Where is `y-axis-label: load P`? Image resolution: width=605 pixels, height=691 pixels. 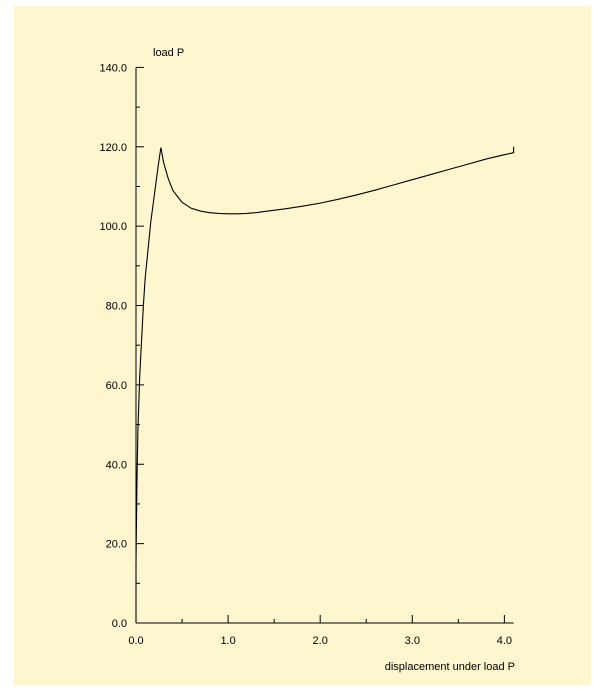
y-axis-label: load P is located at coordinates (168, 53).